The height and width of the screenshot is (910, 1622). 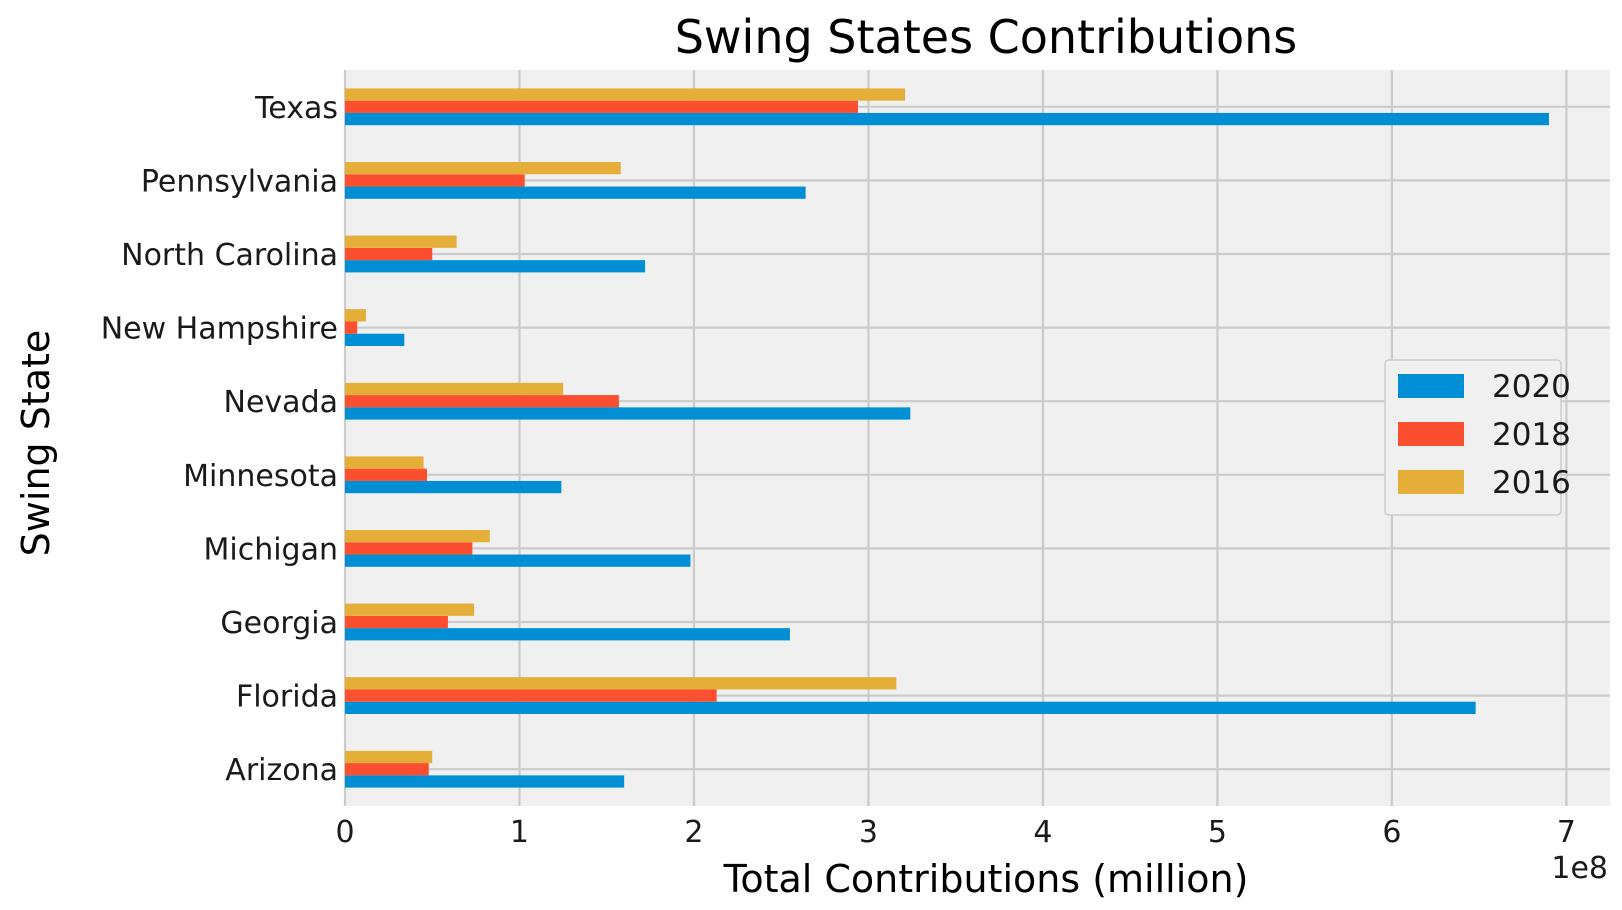 What do you see at coordinates (1042, 832) in the screenshot?
I see `x-tick-label: 4` at bounding box center [1042, 832].